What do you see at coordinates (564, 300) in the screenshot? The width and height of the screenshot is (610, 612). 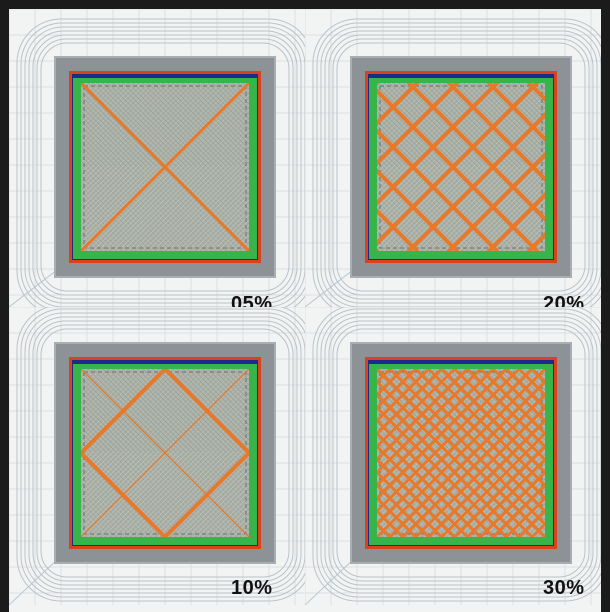 I see `infill-percentage-label: 20%` at bounding box center [564, 300].